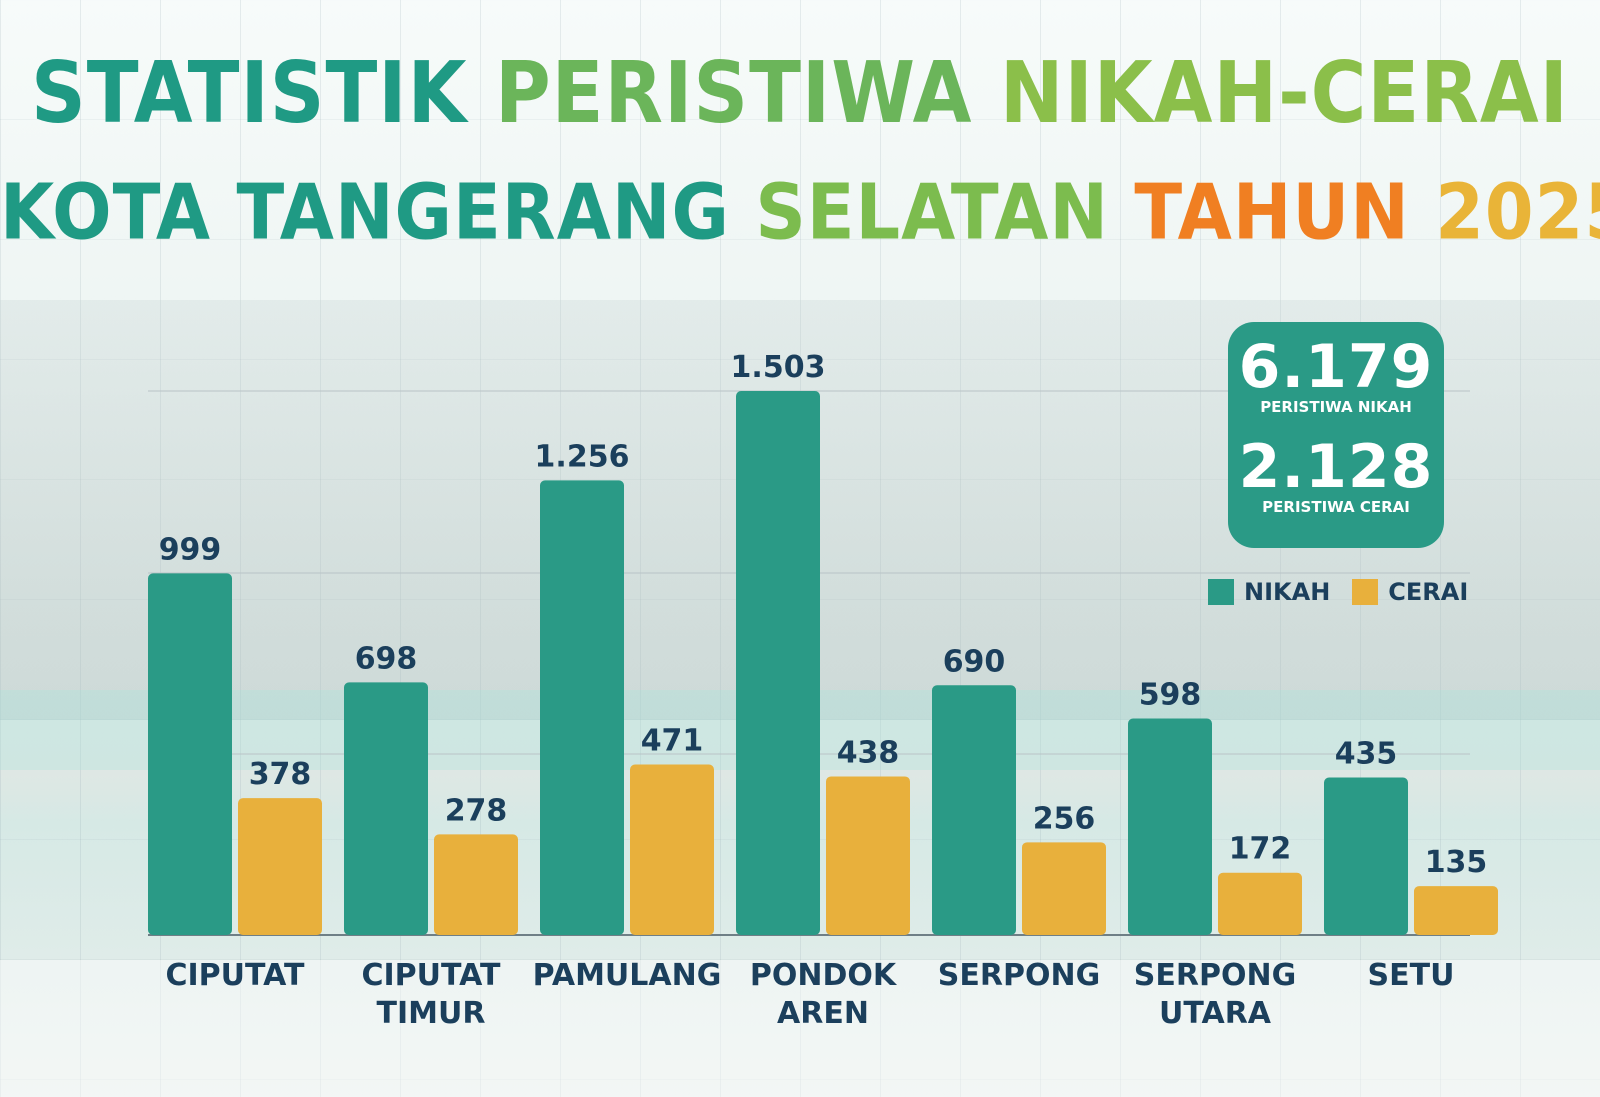 The image size is (1600, 1097). What do you see at coordinates (1349, 592) in the screenshot?
I see `chart-legend: NIKAH CERAI` at bounding box center [1349, 592].